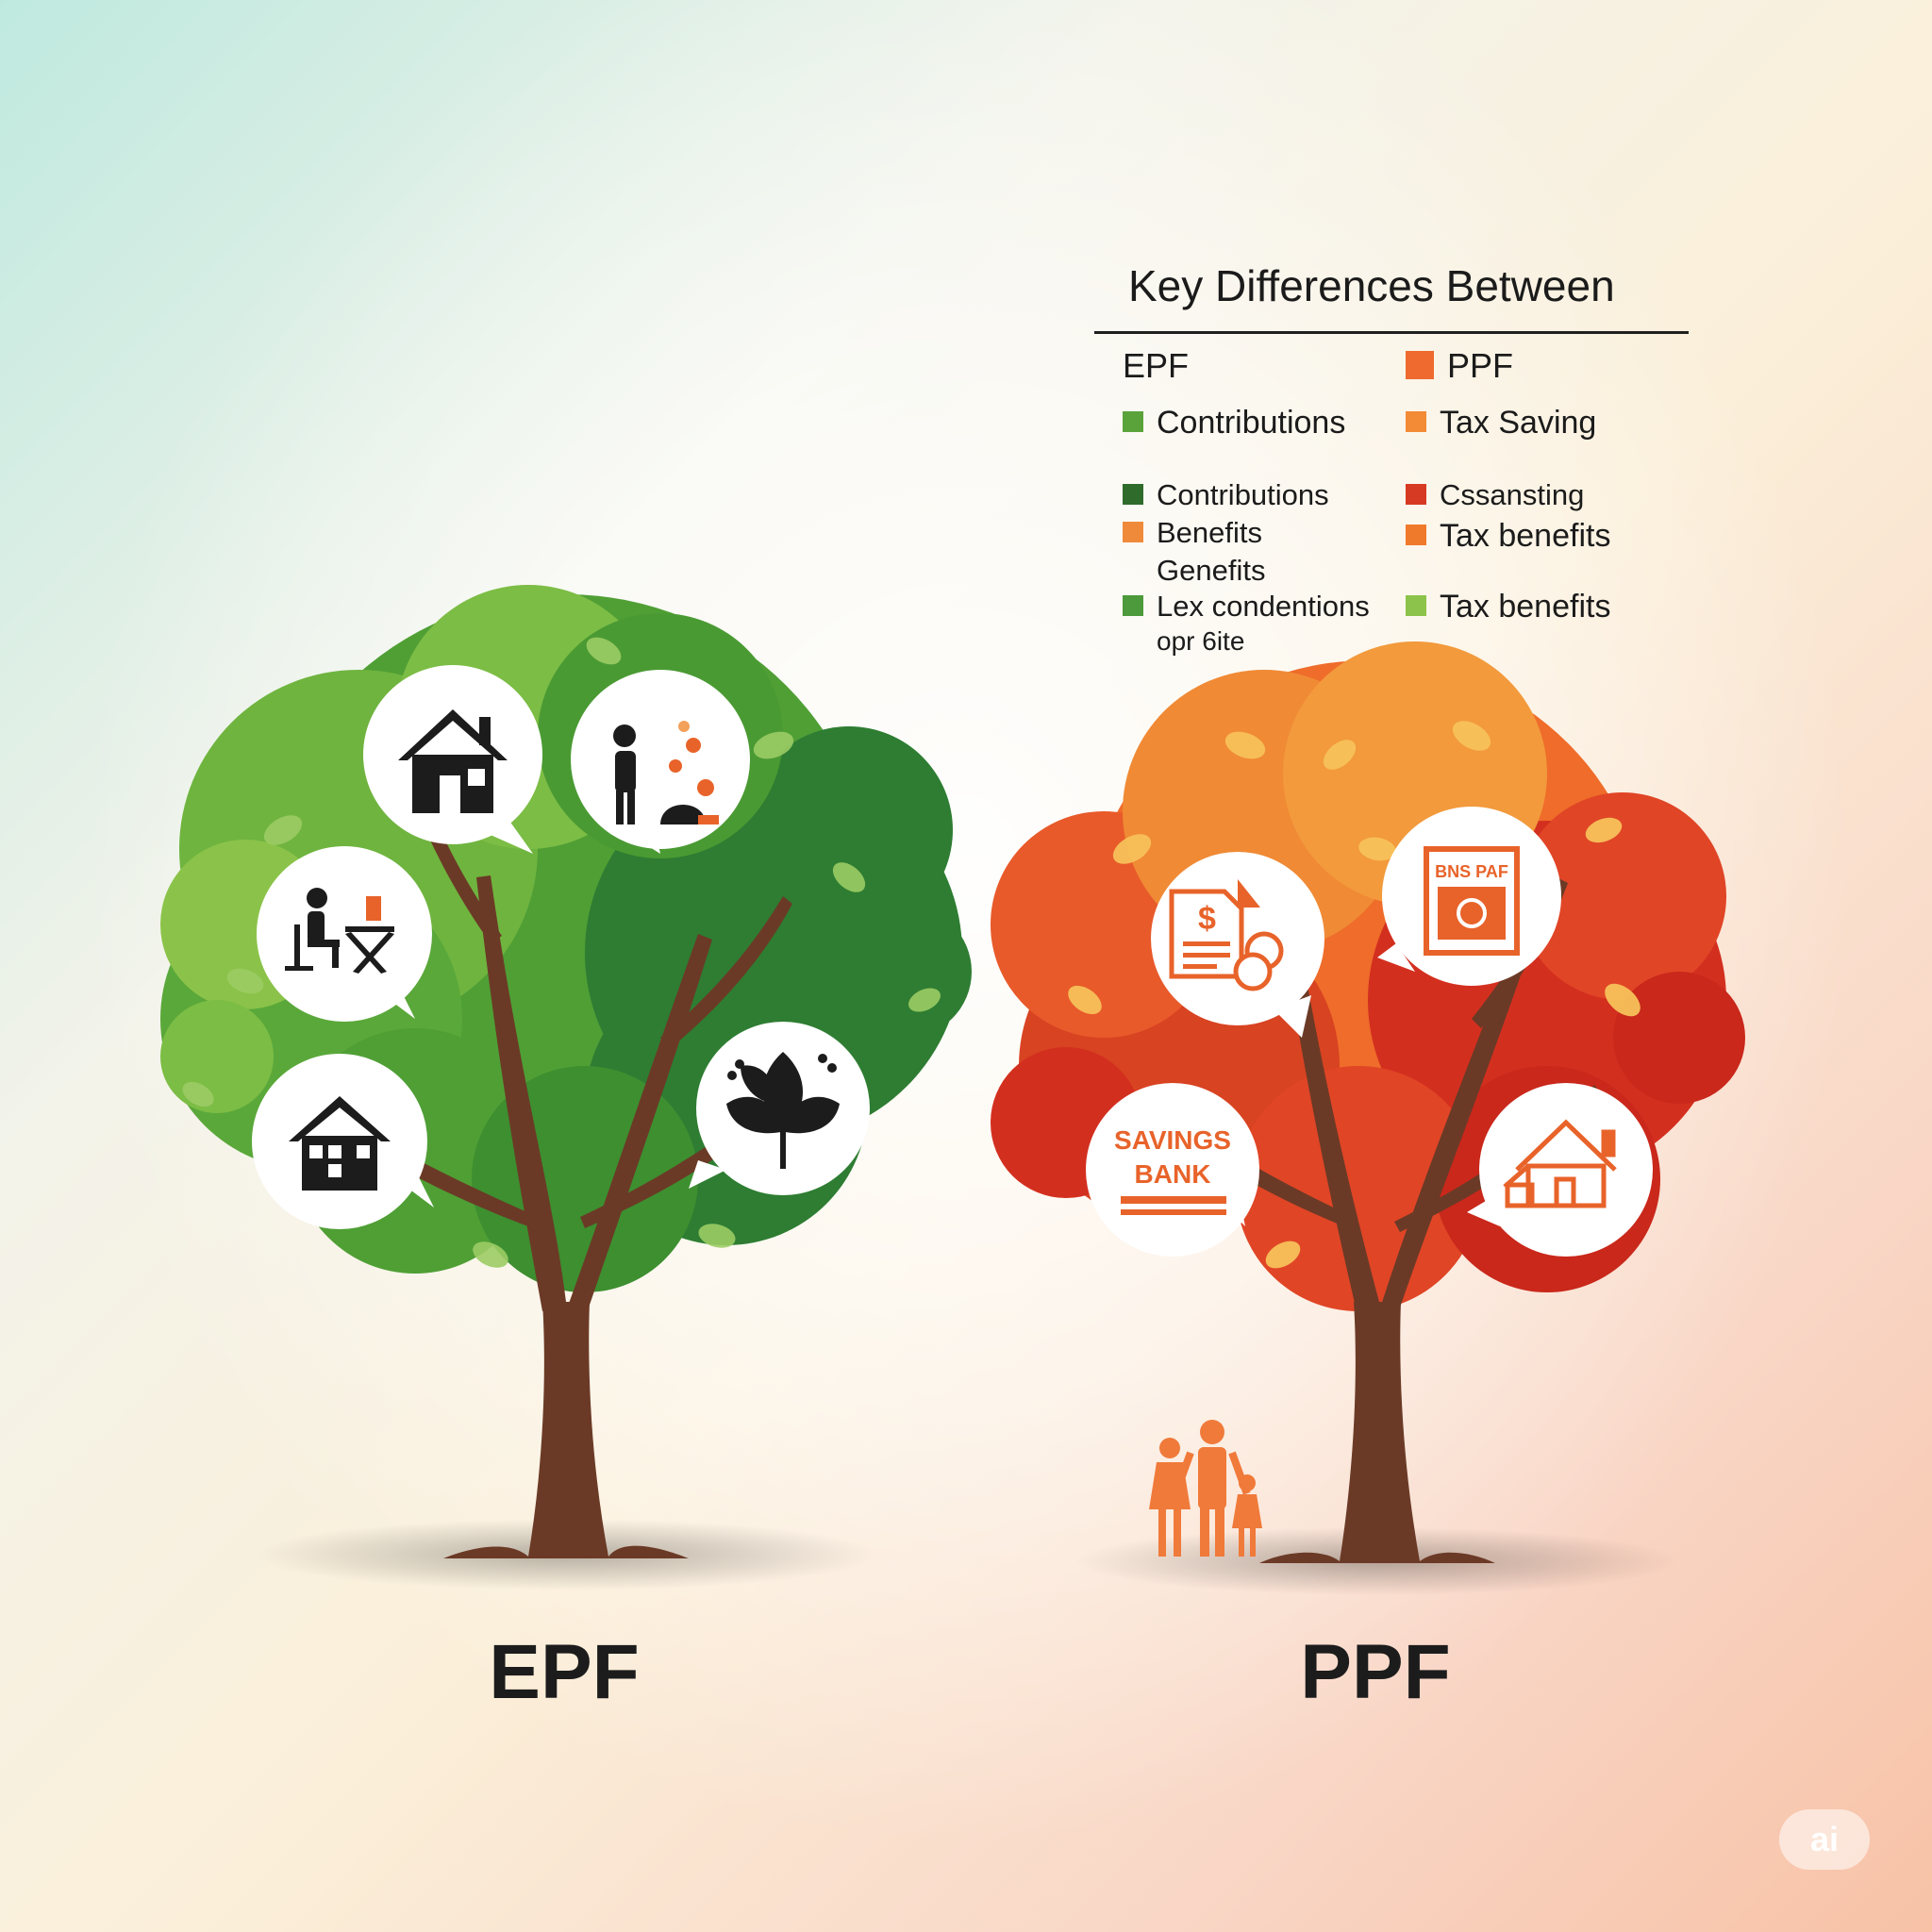 This screenshot has width=1932, height=1932. What do you see at coordinates (1508, 536) in the screenshot?
I see `legend-right-item-3: Tax benefits` at bounding box center [1508, 536].